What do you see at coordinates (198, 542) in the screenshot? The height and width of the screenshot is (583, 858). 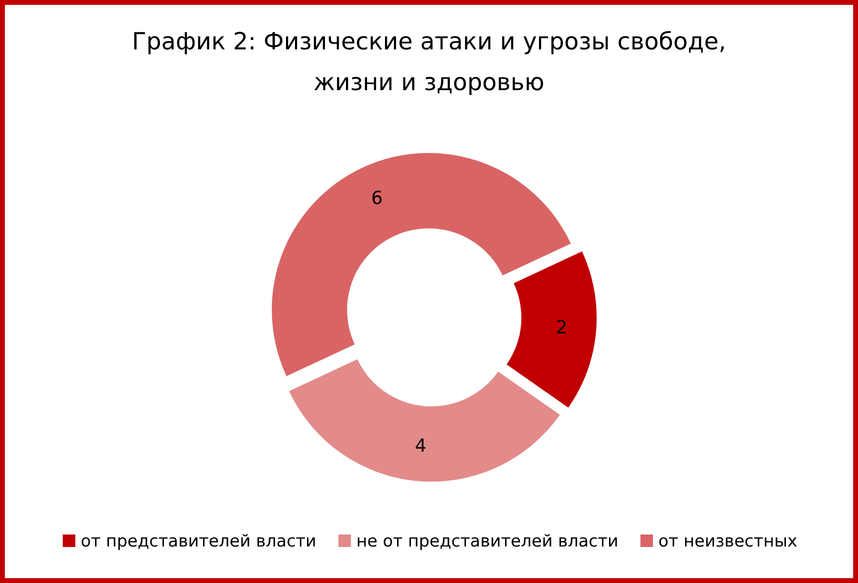 I see `legend-label: от представителей власти` at bounding box center [198, 542].